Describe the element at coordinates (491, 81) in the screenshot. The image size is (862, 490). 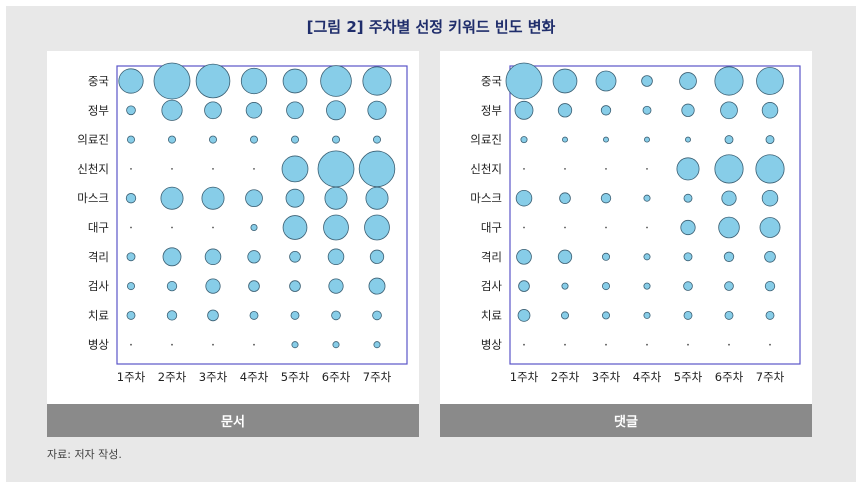
I see `y-tick-label: 중국` at that location.